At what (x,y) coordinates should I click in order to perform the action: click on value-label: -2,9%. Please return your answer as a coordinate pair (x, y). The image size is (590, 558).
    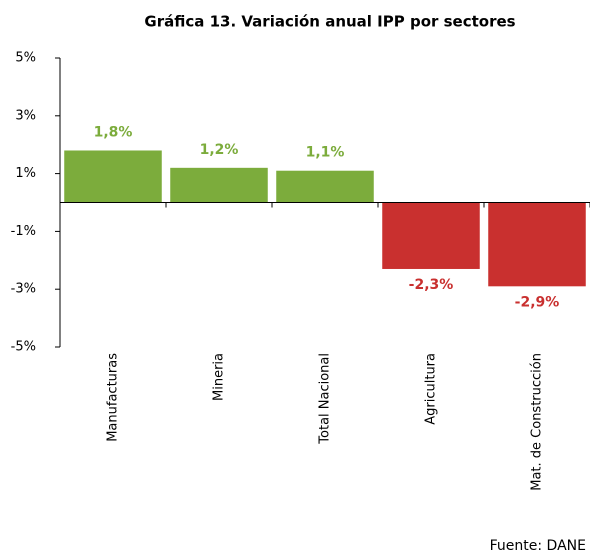
    Looking at the image, I should click on (537, 302).